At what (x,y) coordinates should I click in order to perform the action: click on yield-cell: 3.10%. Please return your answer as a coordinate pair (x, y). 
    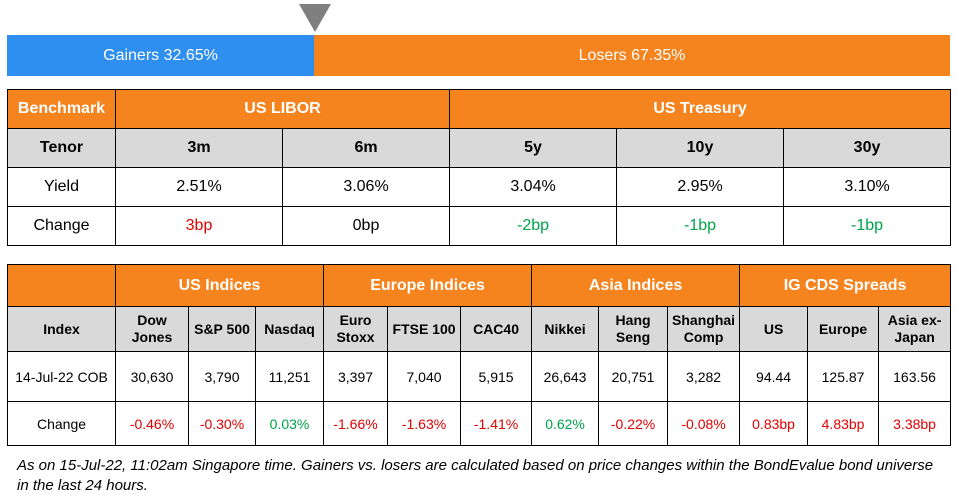
    Looking at the image, I should click on (867, 187).